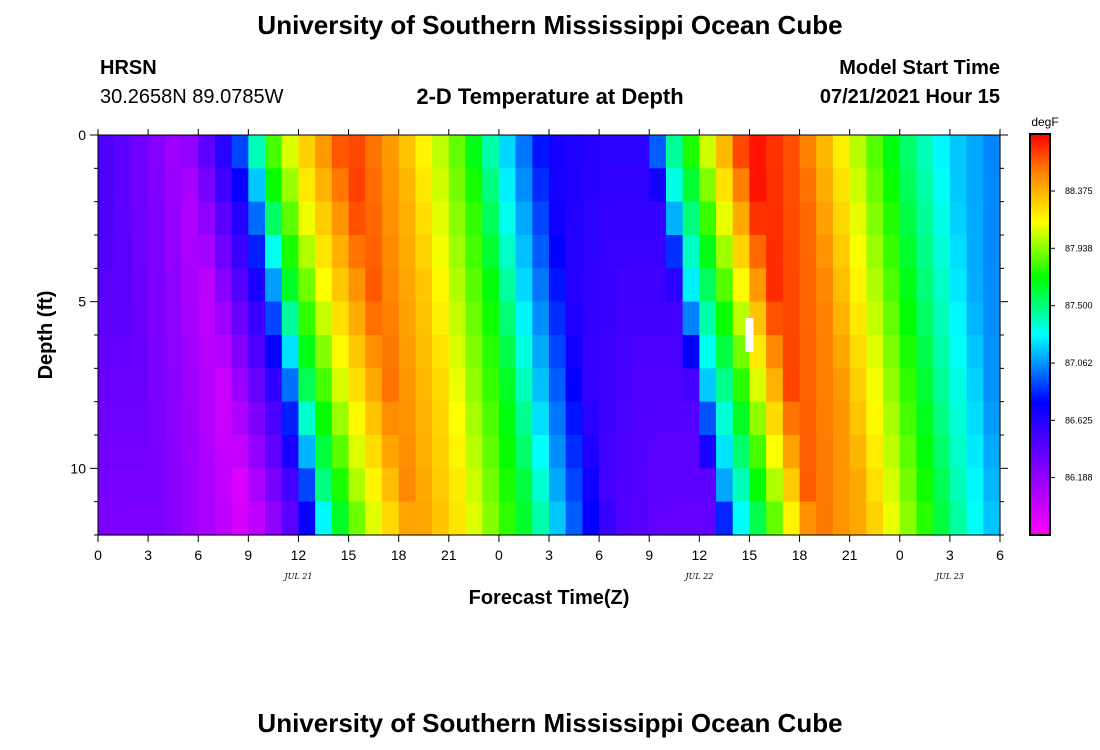  Describe the element at coordinates (950, 555) in the screenshot. I see `x-tick-label: 3` at that location.